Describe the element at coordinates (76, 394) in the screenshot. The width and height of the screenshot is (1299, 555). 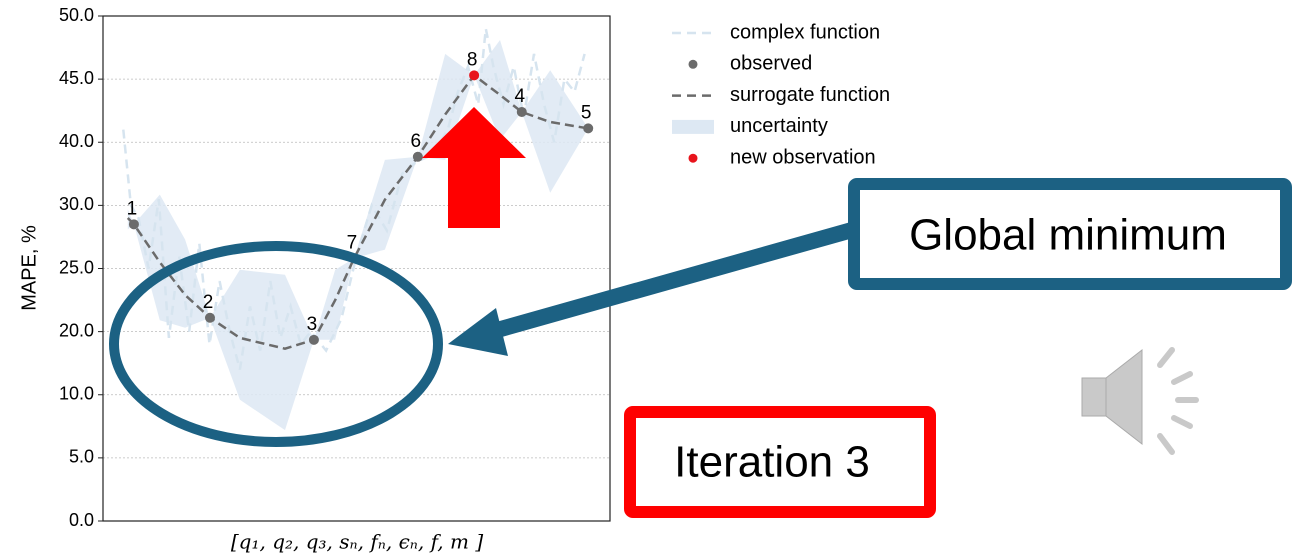
I see `y-tick-label: 10.0` at that location.